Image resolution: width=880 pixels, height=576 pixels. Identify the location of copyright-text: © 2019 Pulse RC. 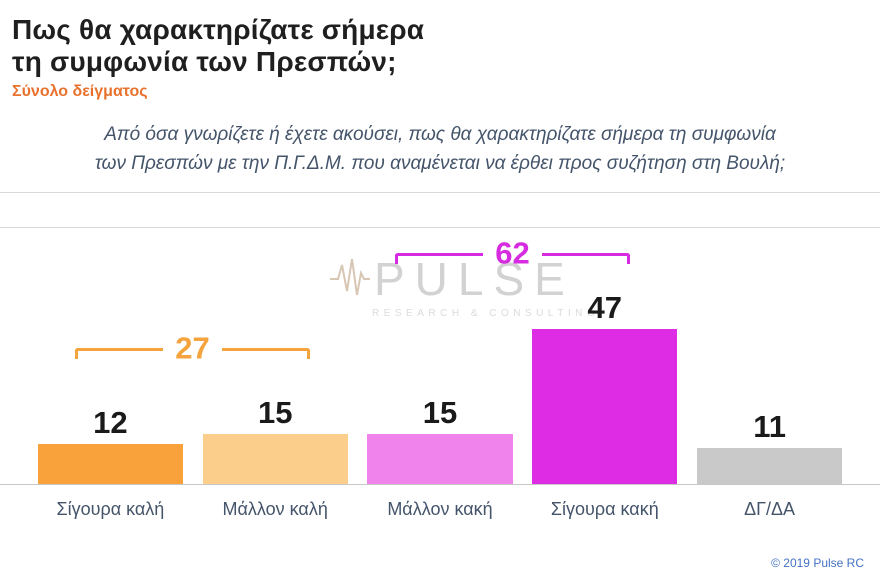
(817, 563).